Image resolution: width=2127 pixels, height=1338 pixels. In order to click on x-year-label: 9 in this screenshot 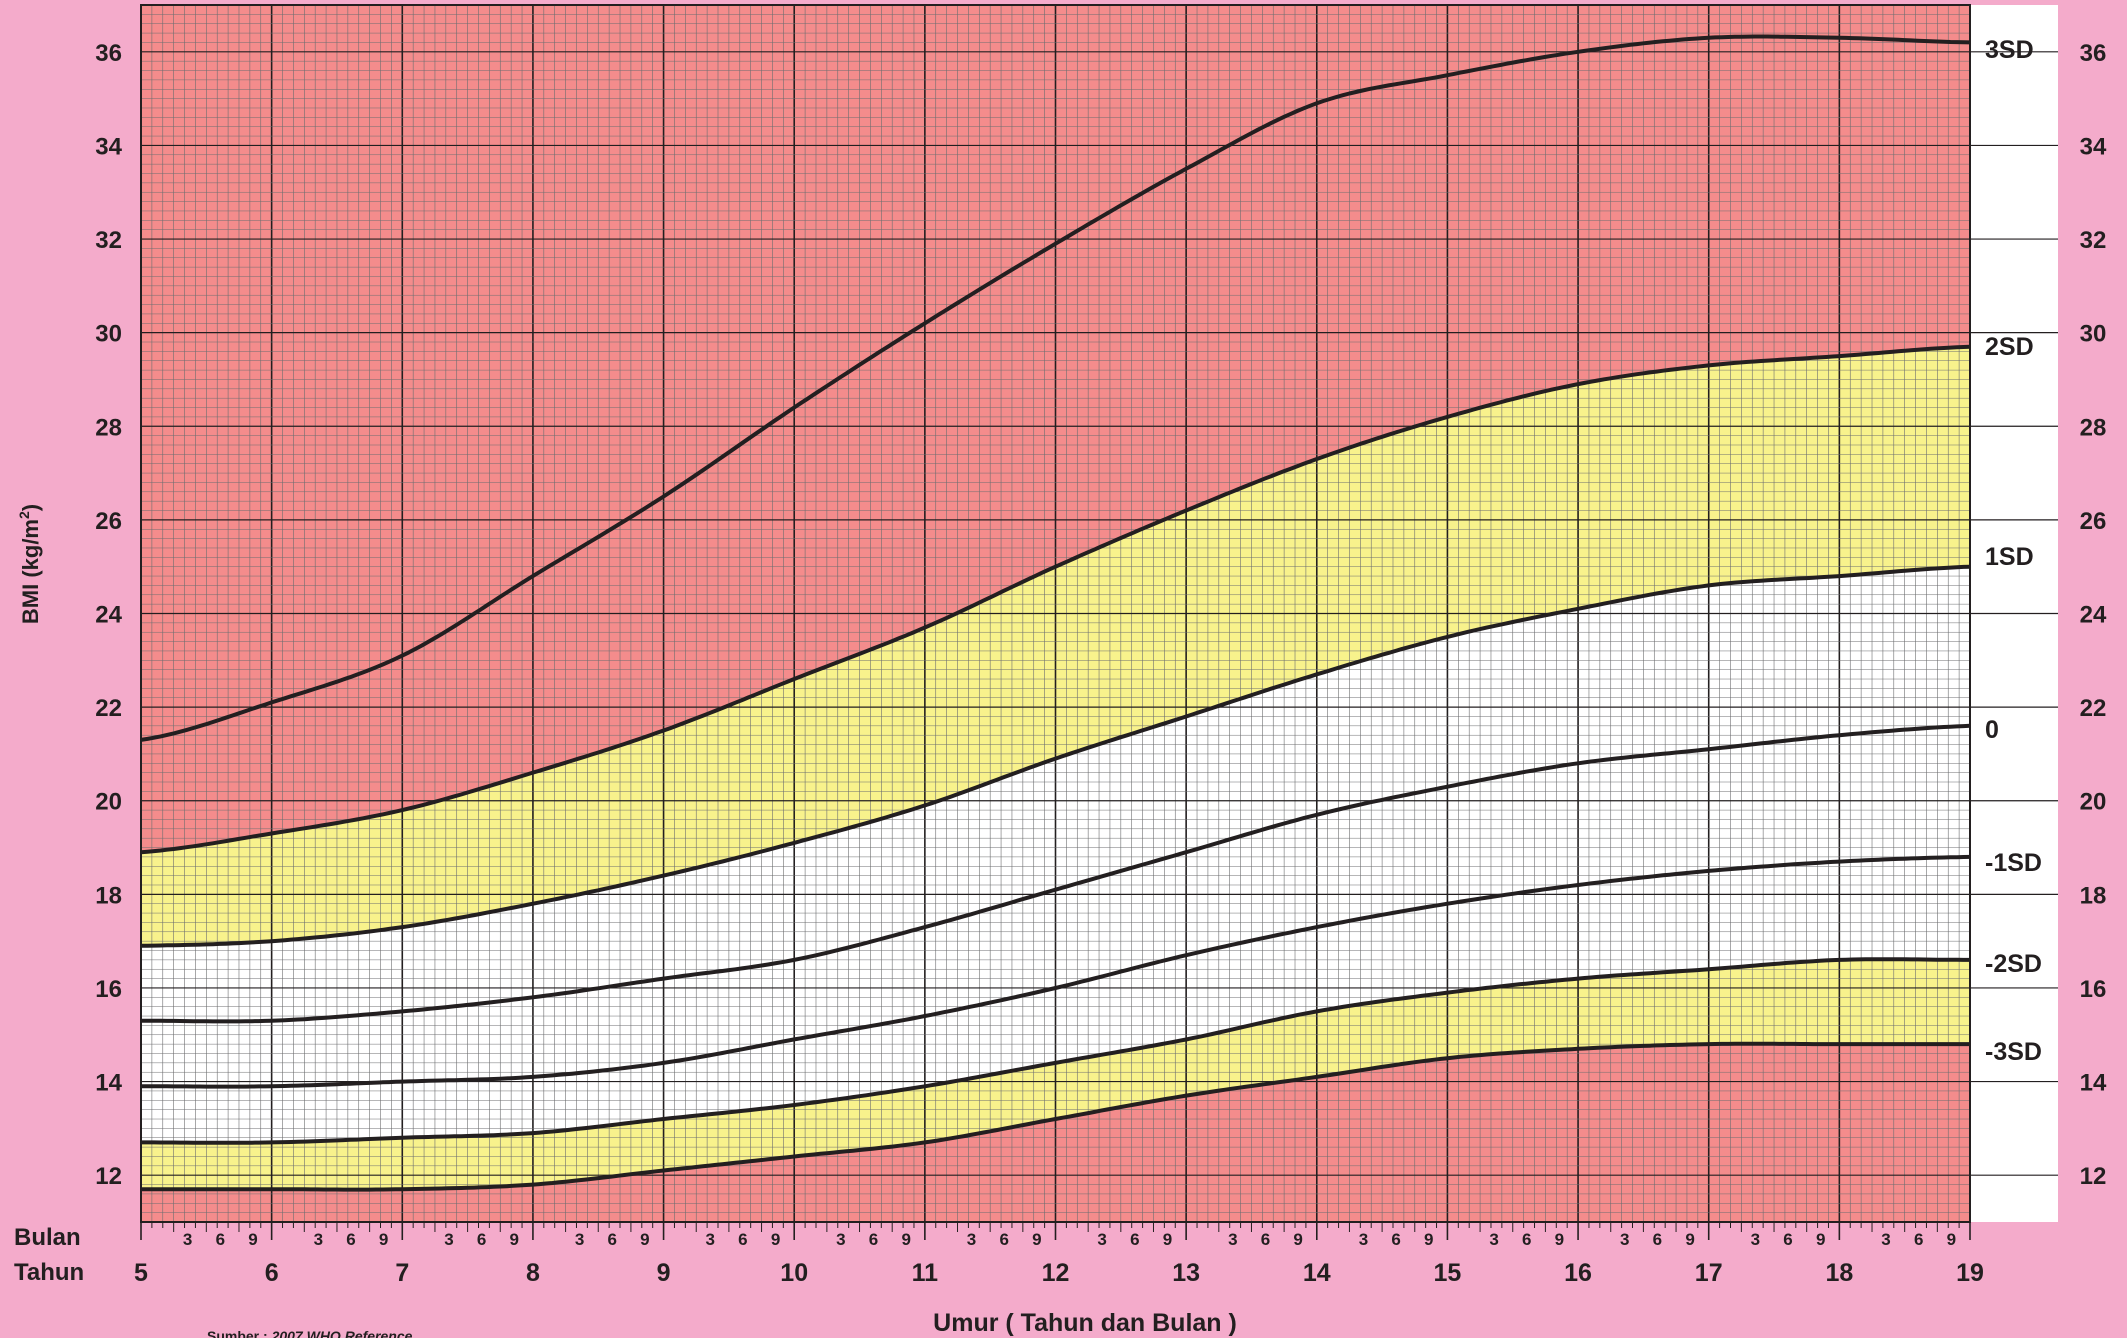, I will do `click(664, 1273)`.